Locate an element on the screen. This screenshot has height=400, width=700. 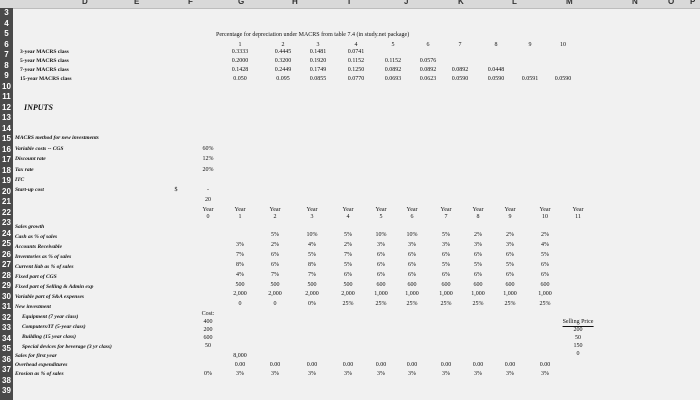
column-letter-p: P is located at coordinates (693, 3).